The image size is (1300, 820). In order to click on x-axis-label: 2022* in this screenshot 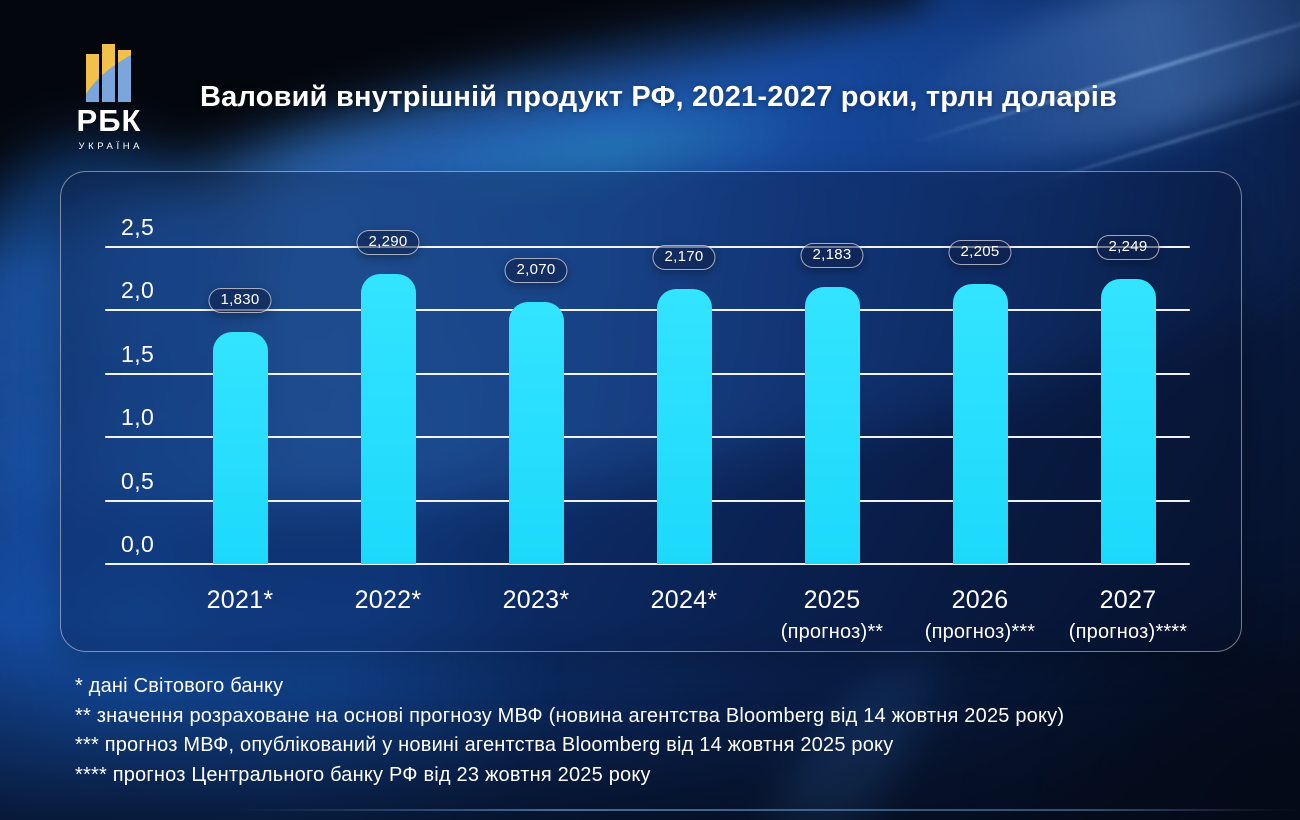, I will do `click(388, 600)`.